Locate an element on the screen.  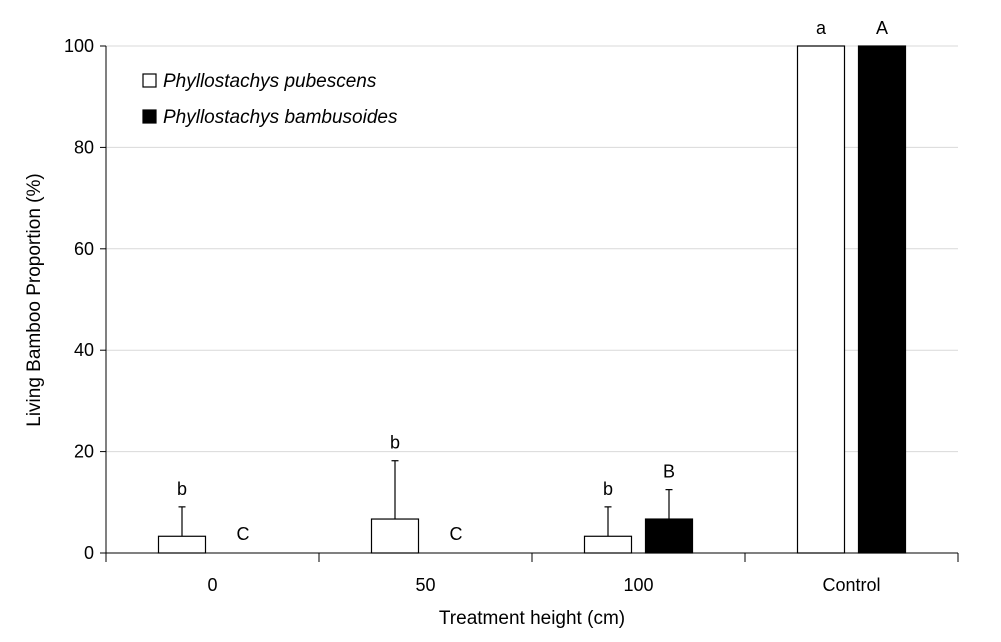
legend-label-pubescens: Phyllostachys pubescens is located at coordinates (270, 81).